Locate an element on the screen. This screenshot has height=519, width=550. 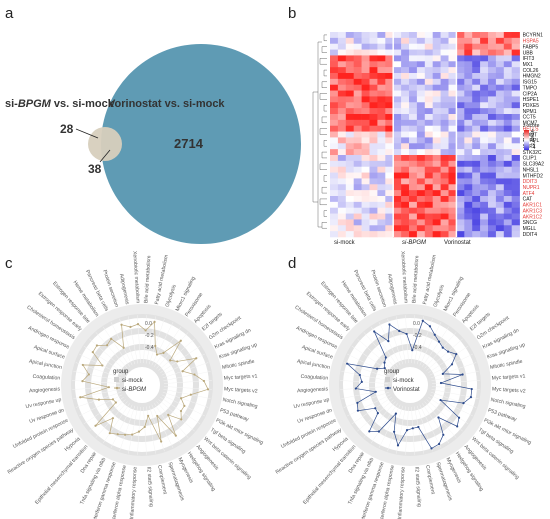
radar-c-legend-bpgm: si-BPGM is located at coordinates (134, 390).